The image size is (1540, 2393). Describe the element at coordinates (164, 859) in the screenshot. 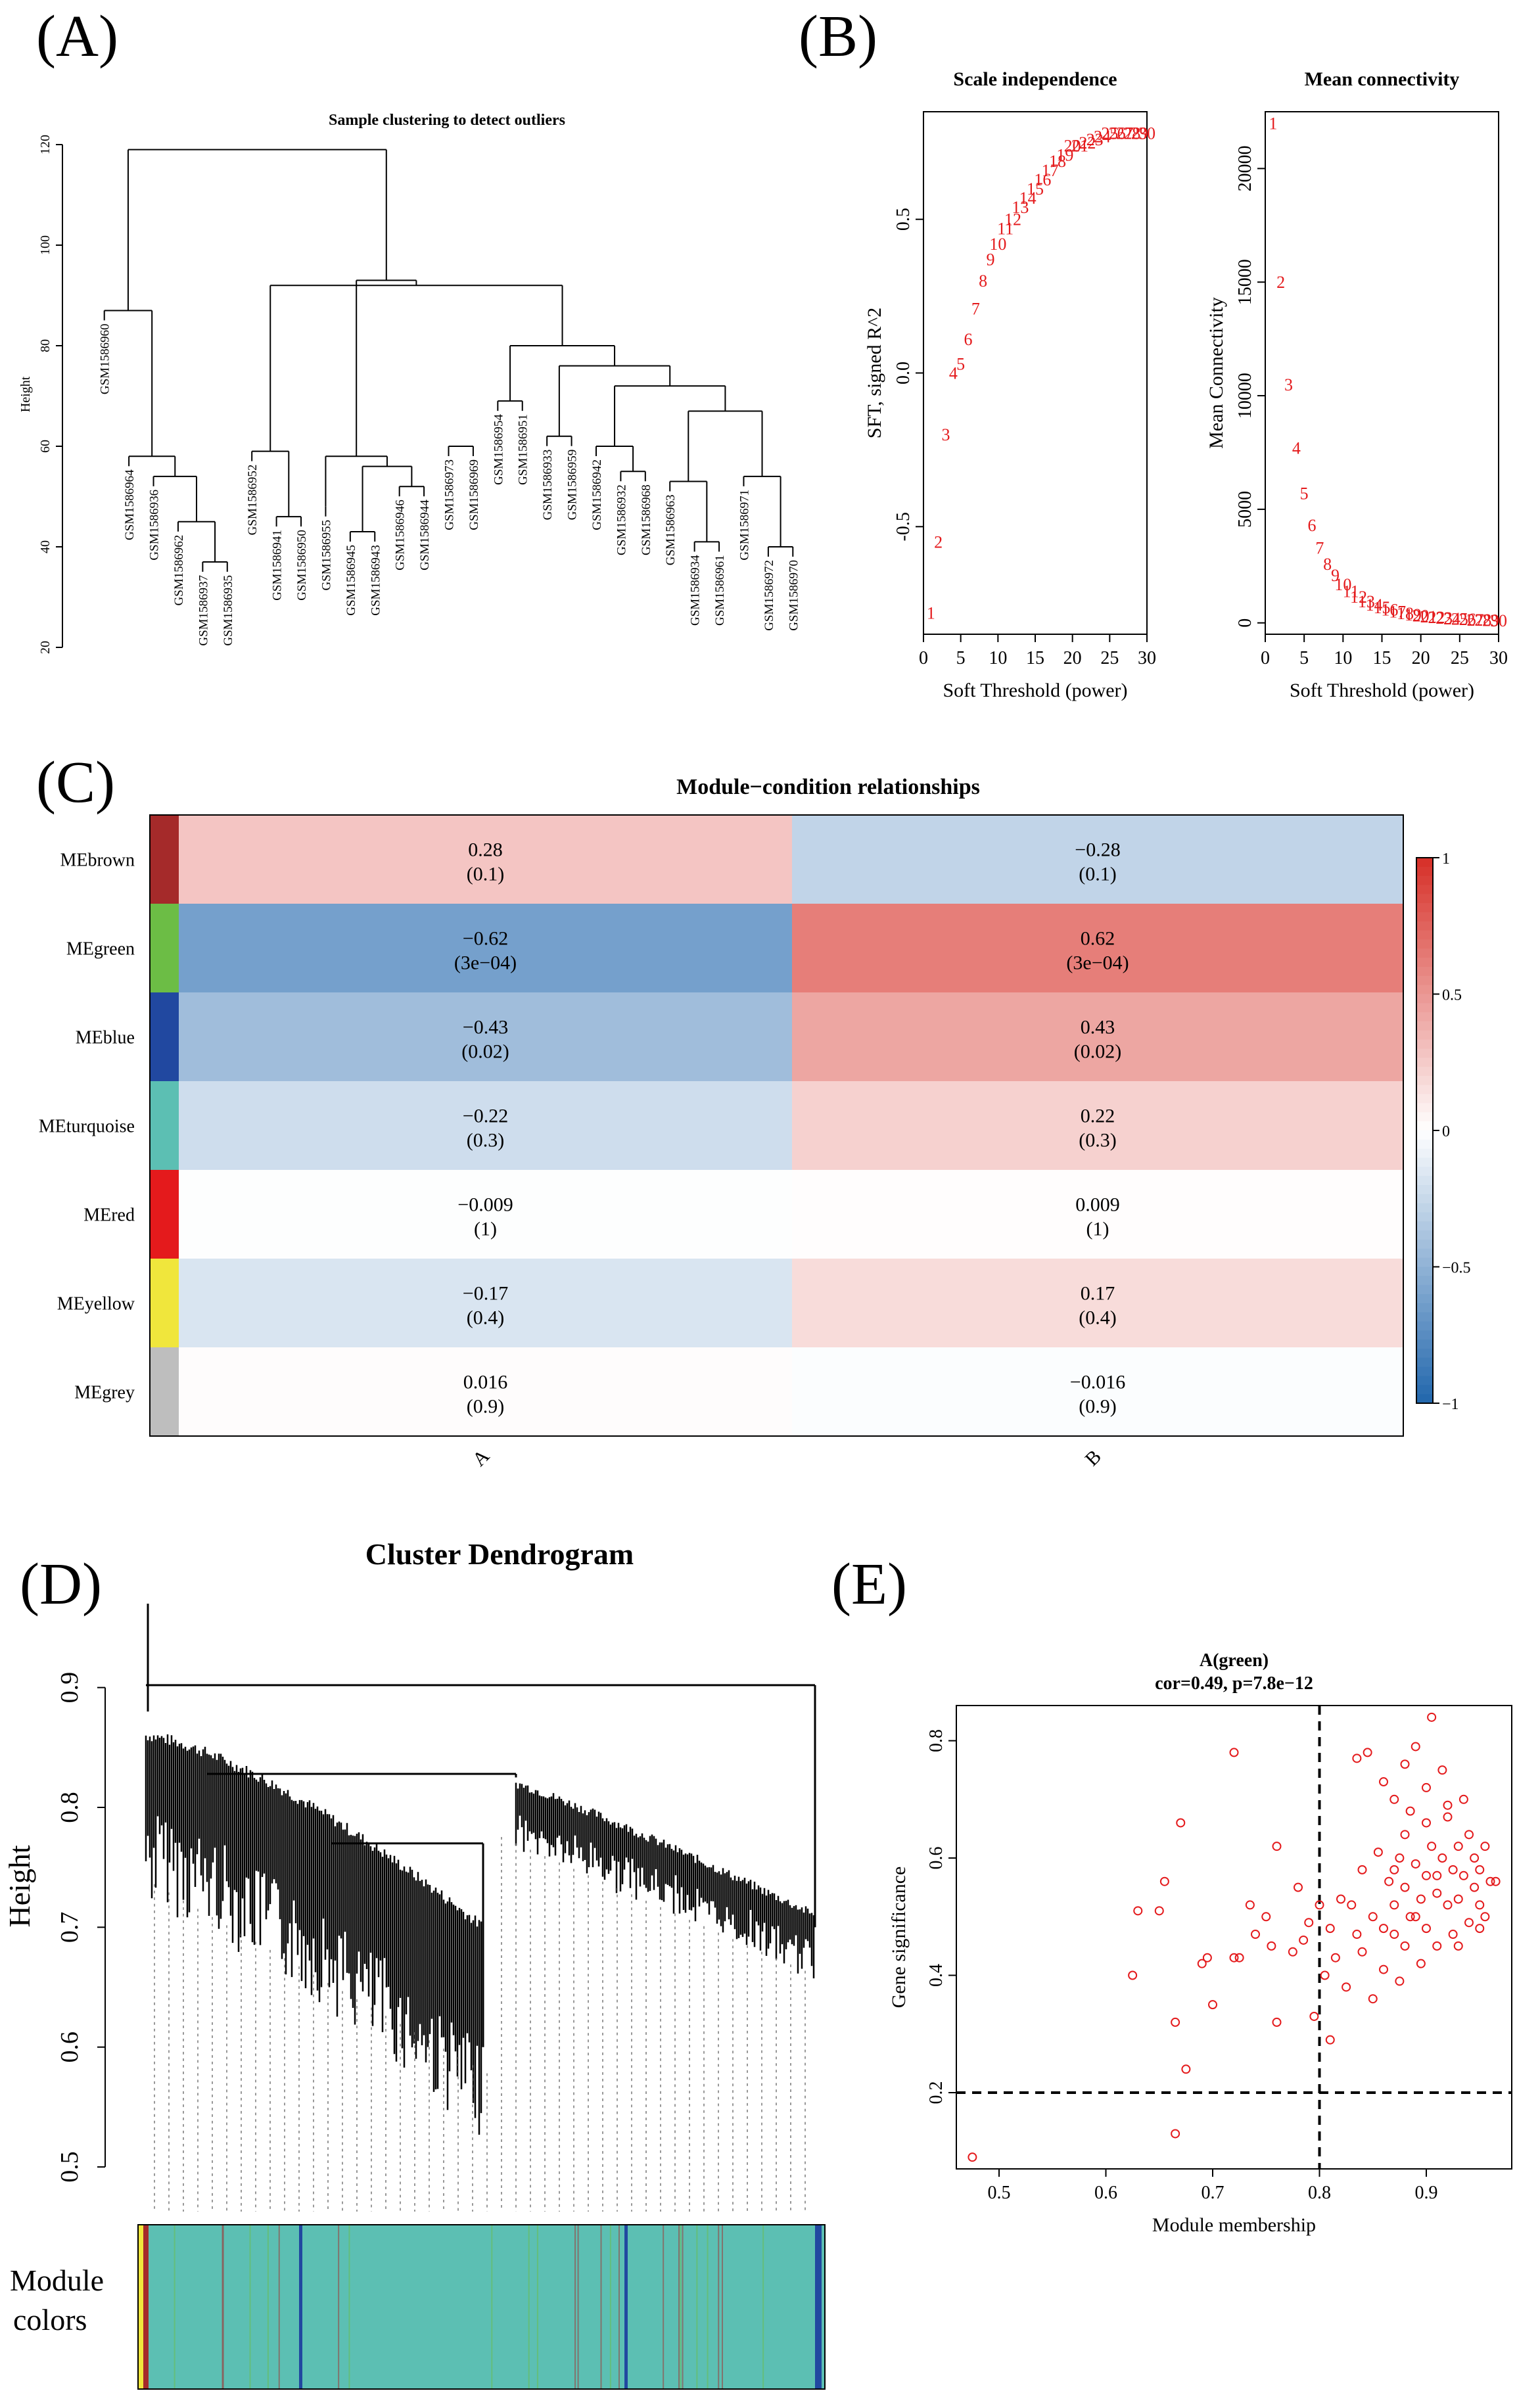

I see `chart-c-module-swatch` at that location.